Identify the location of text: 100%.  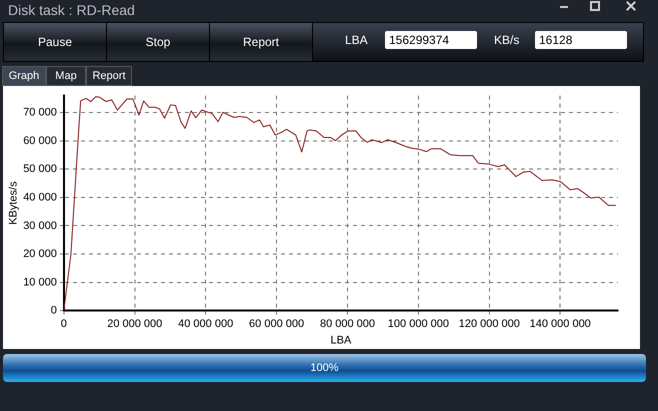
(324, 368).